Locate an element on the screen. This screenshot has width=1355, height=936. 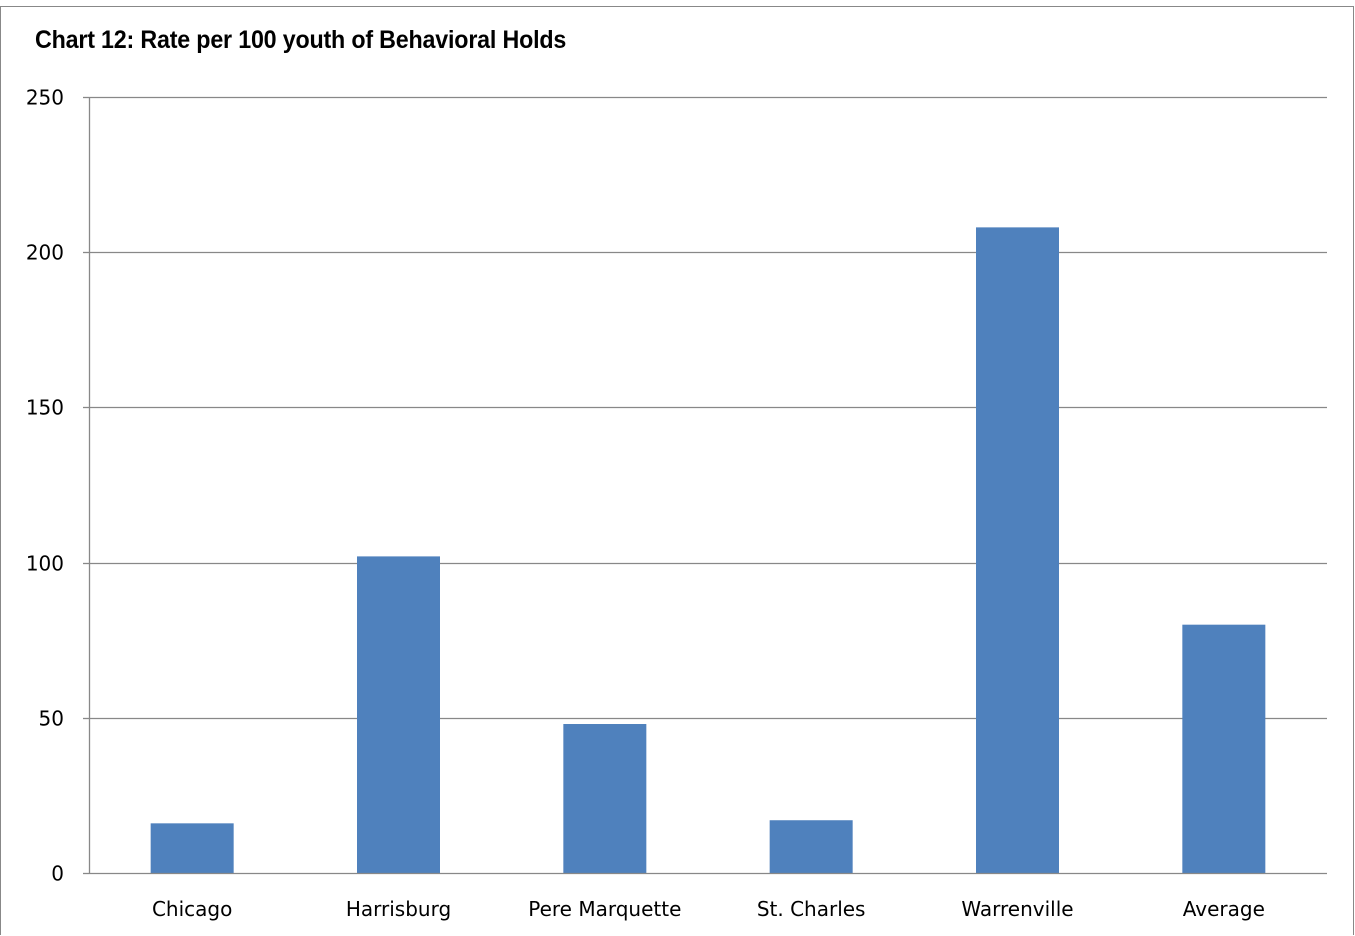
x-tick-label: Pere Marquette is located at coordinates (604, 909).